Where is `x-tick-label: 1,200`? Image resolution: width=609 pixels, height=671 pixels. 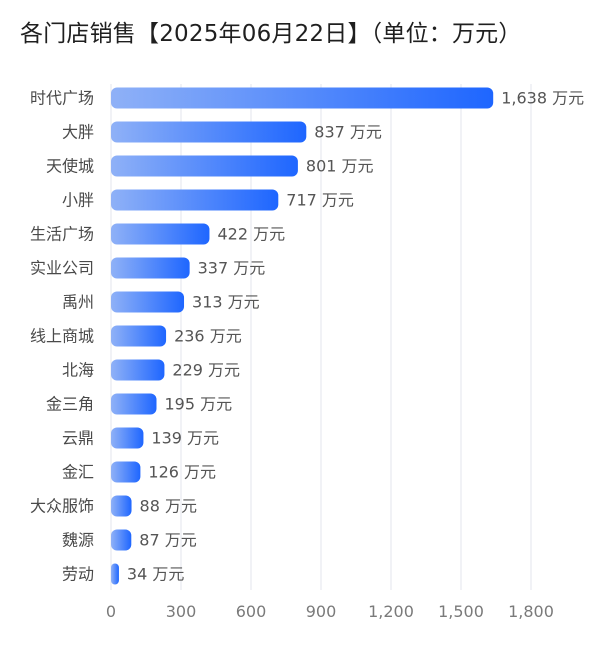 x-tick-label: 1,200 is located at coordinates (391, 611).